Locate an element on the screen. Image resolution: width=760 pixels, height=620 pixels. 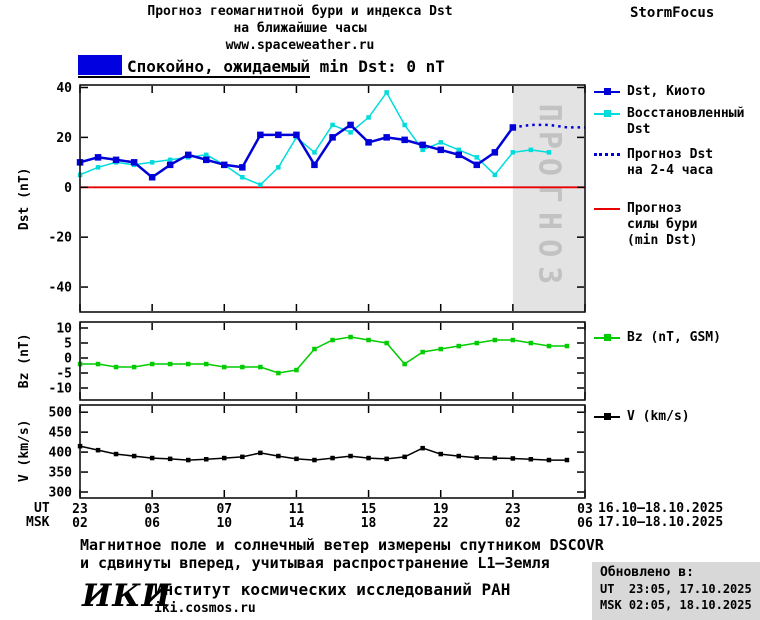
x-tick-label-msk: 22 is located at coordinates (441, 523).